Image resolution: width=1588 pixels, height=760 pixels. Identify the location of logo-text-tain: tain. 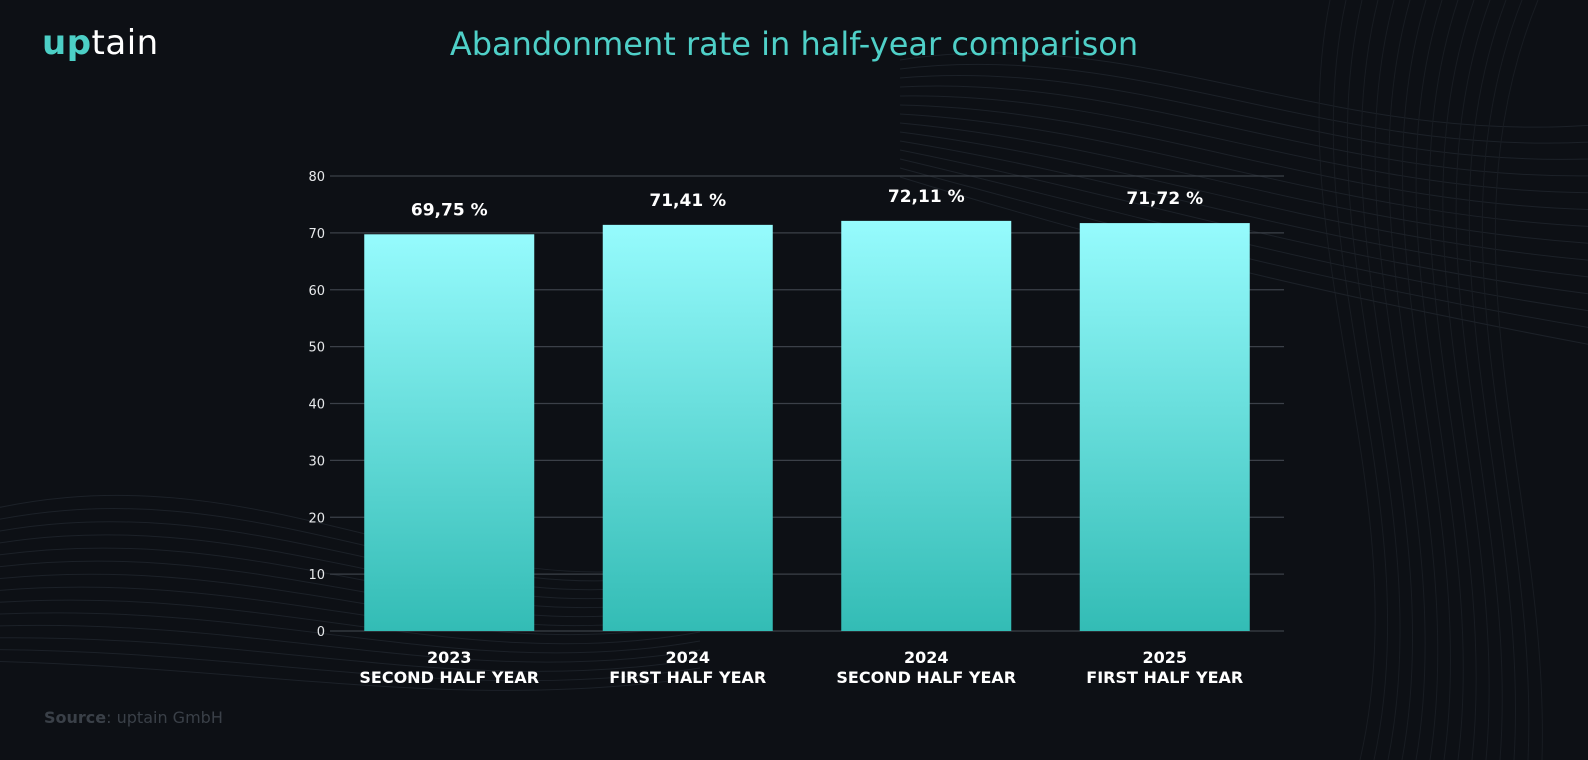
(125, 43).